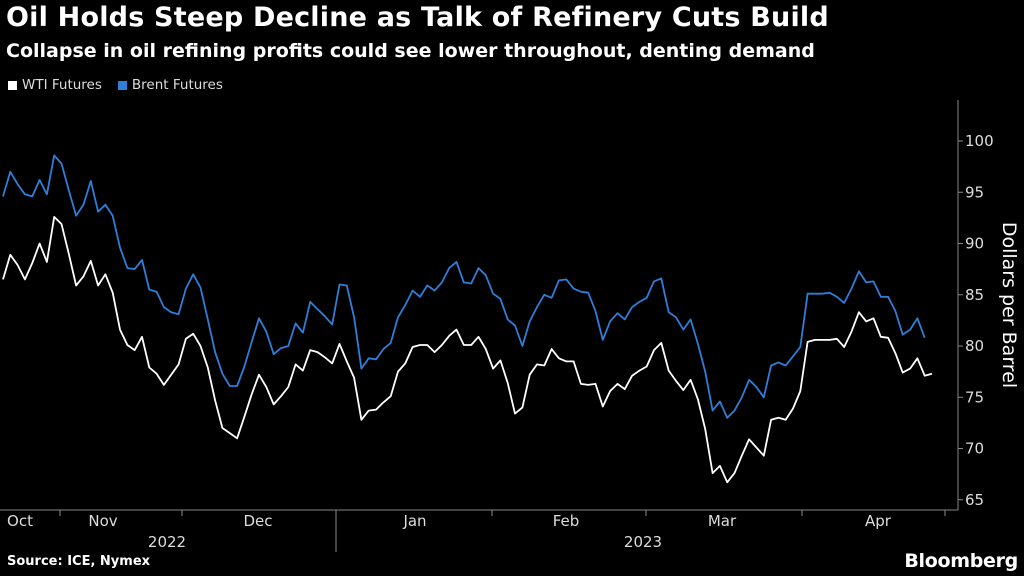  What do you see at coordinates (479, 530) in the screenshot?
I see `x-axis: Oct Nov Dec Jan Feb Mar Apr 2022 2023` at bounding box center [479, 530].